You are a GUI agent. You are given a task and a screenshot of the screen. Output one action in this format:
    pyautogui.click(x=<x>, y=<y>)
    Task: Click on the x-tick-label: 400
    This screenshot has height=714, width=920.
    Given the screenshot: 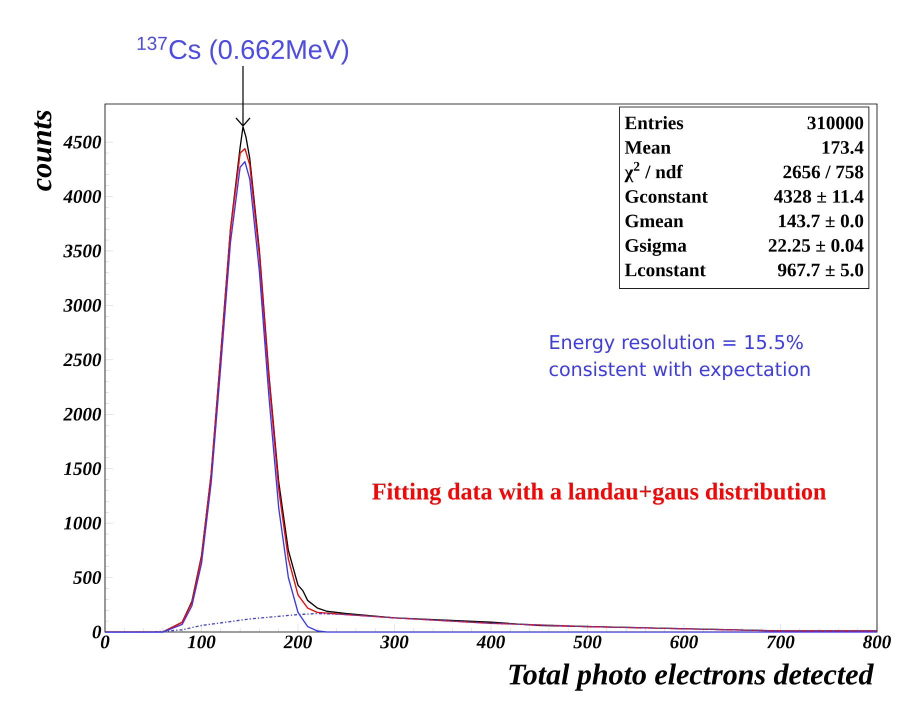 What is the action you would take?
    pyautogui.click(x=490, y=642)
    